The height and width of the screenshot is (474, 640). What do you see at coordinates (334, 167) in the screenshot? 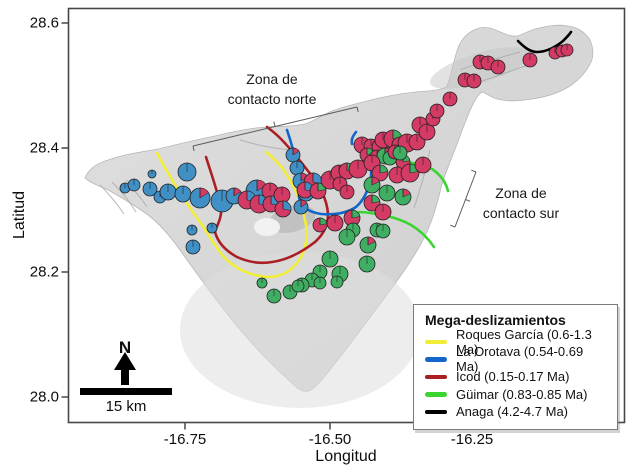
I see `zone-brackets` at bounding box center [334, 167].